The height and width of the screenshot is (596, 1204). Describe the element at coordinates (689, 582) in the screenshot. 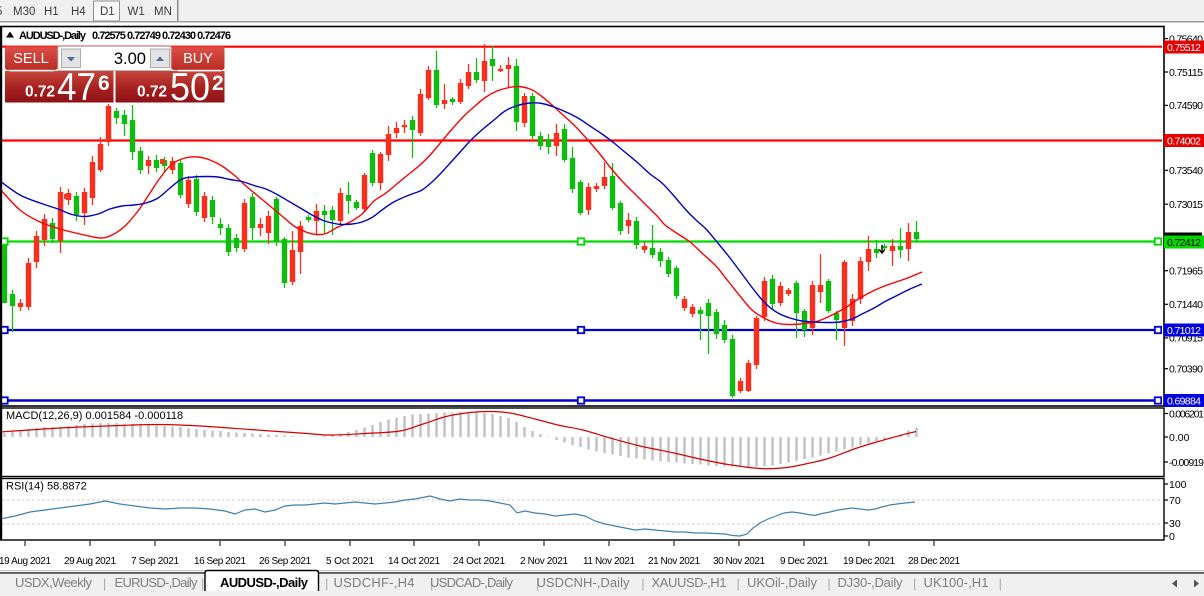

I see `svg-text: XAUUSD-,H1` at that location.